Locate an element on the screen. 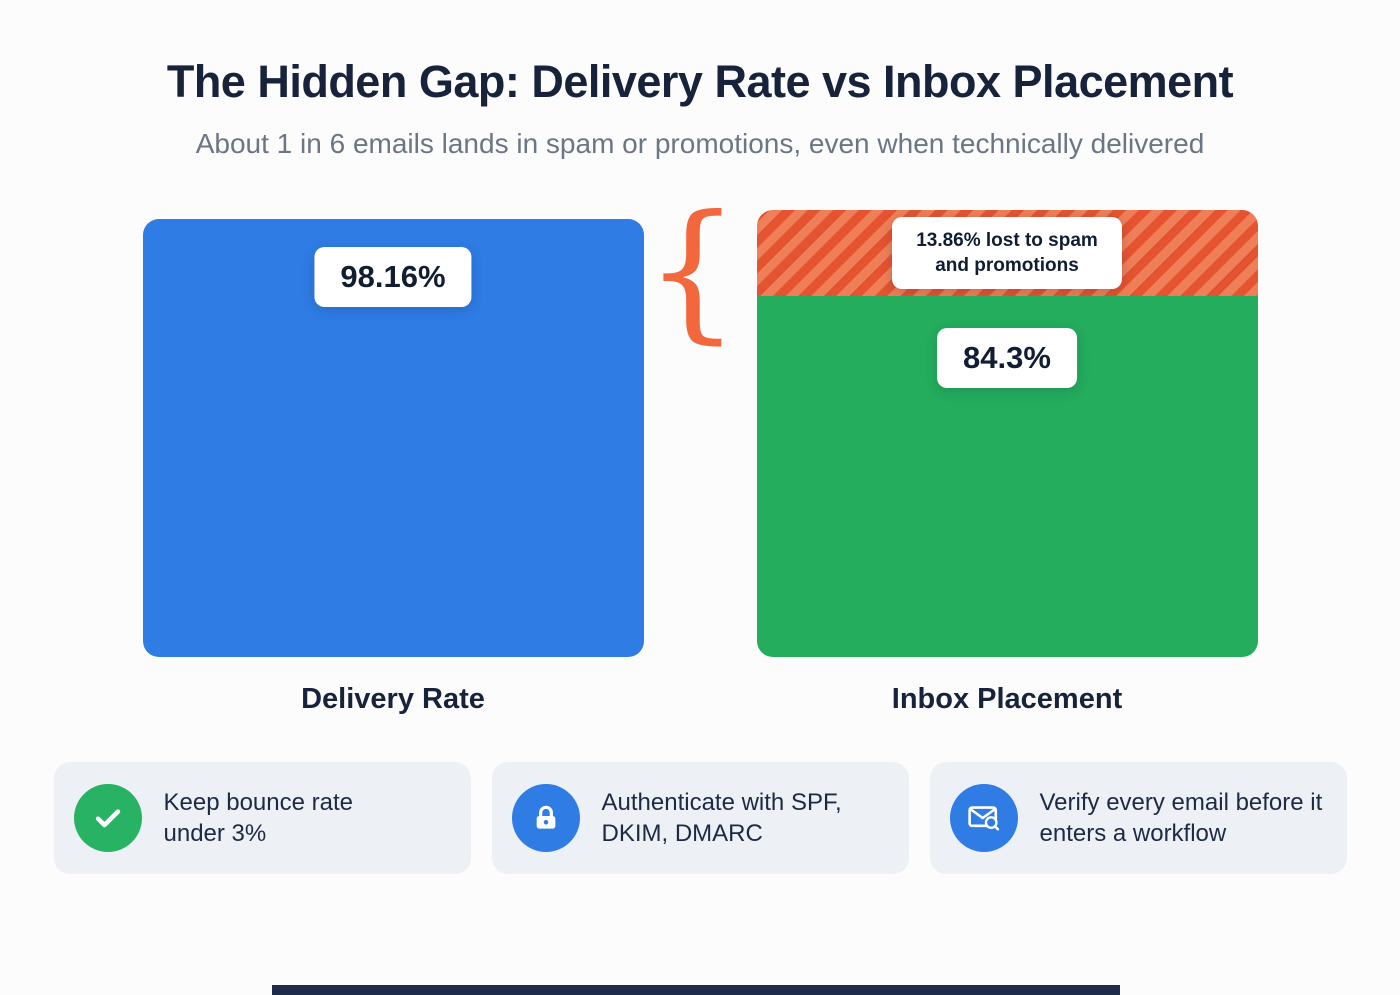 This screenshot has height=995, width=1400. inbox-placement-label: Inbox Placement is located at coordinates (1007, 699).